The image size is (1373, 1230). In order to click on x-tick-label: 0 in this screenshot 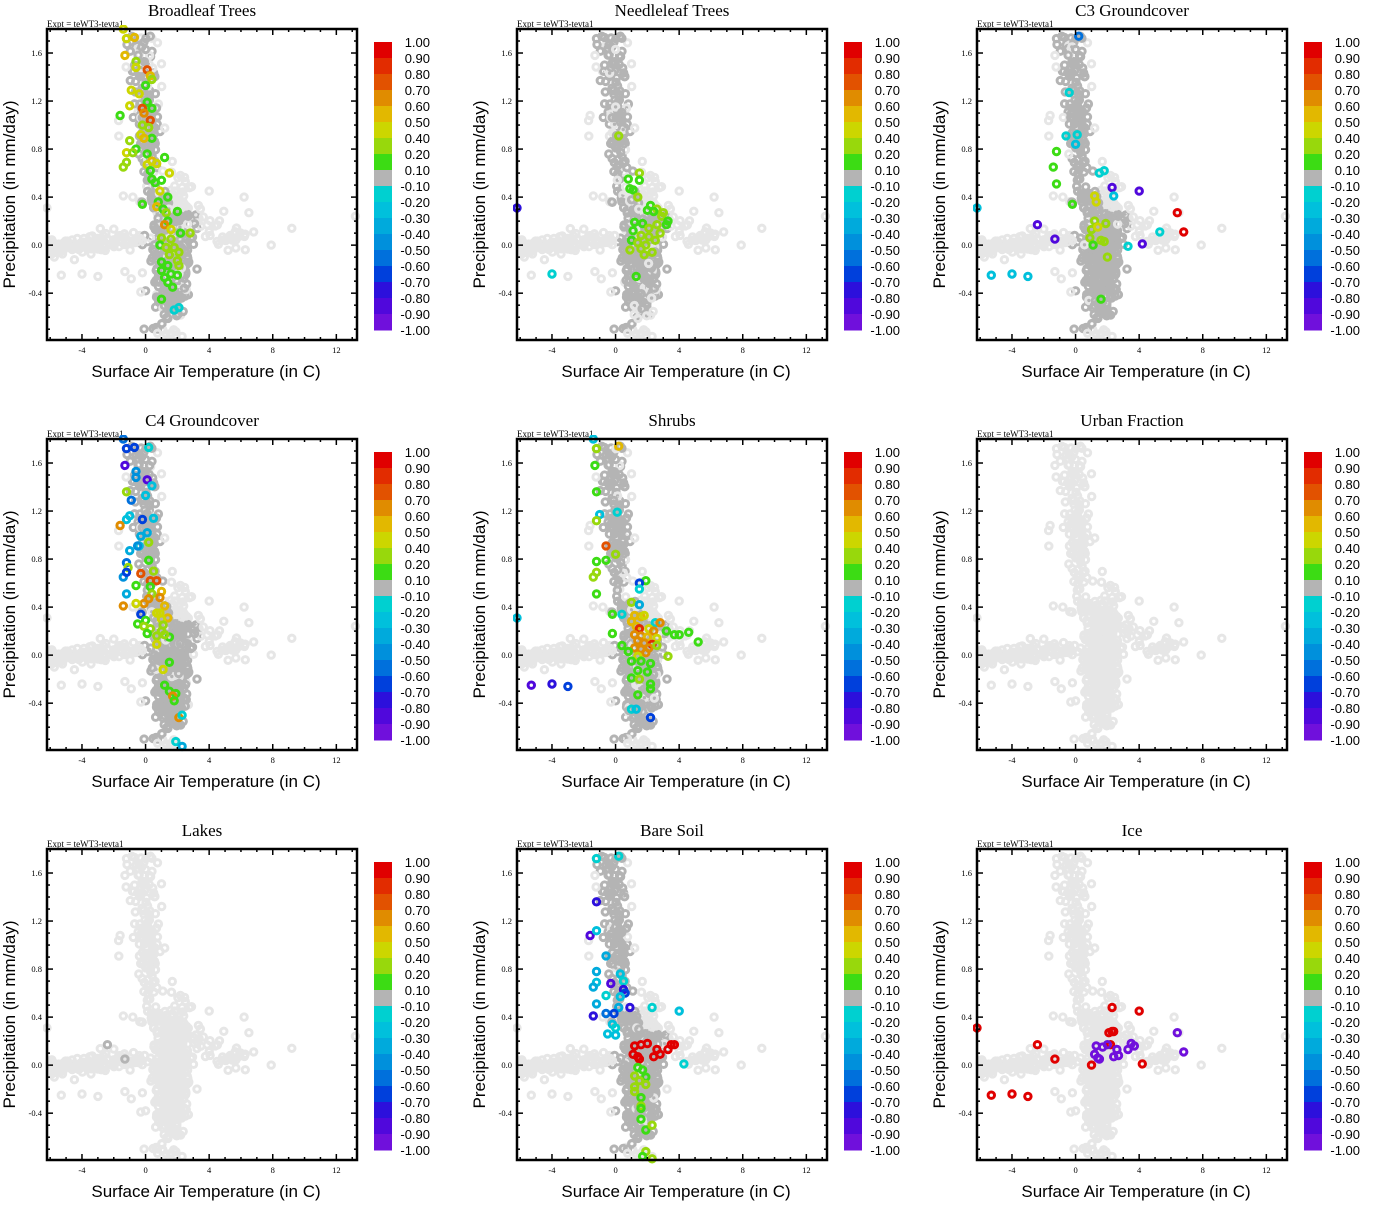, I will do `click(615, 350)`.